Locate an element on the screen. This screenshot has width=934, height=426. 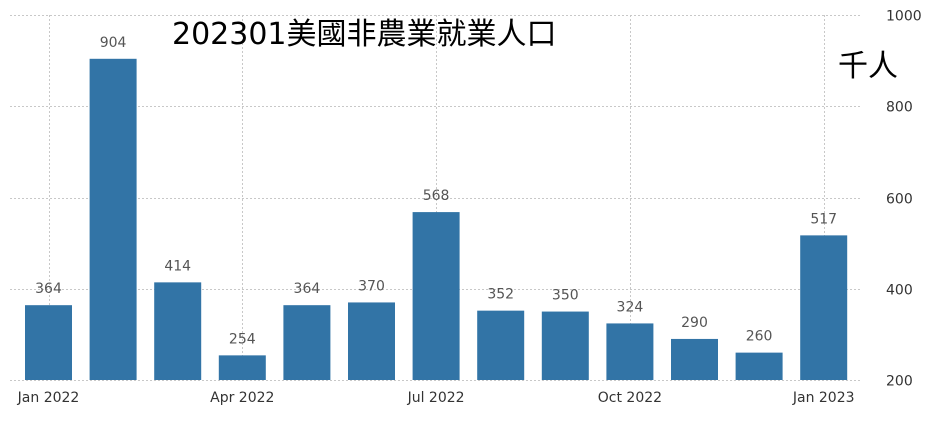
bar-value-label: 414 is located at coordinates (177, 266).